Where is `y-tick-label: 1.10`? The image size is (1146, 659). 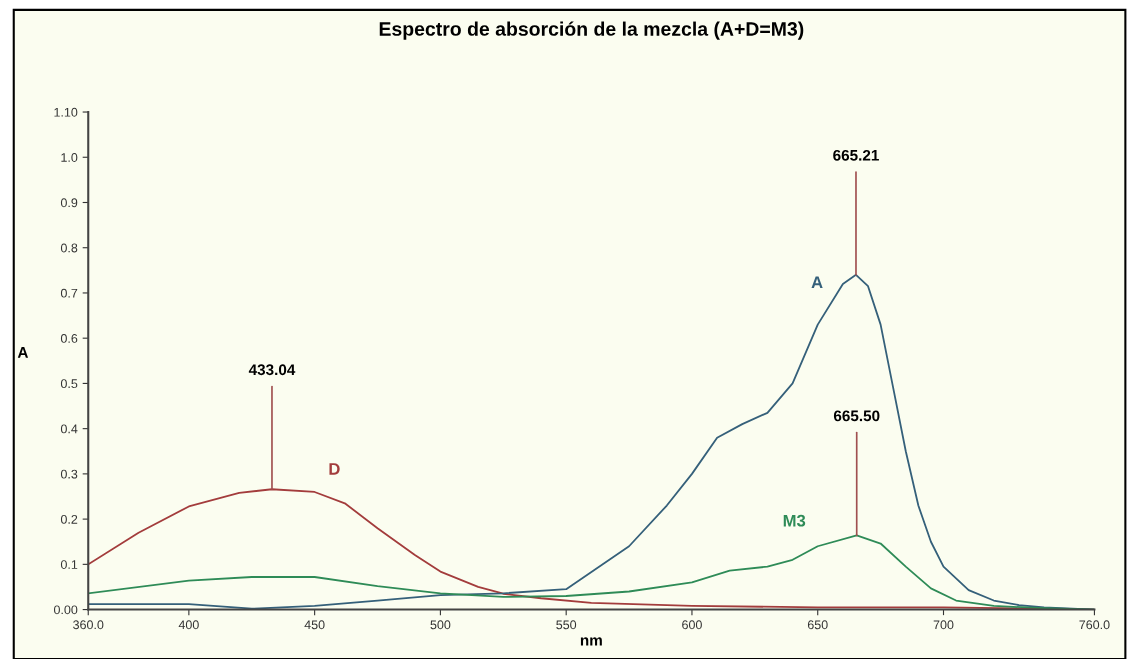
y-tick-label: 1.10 is located at coordinates (66, 112).